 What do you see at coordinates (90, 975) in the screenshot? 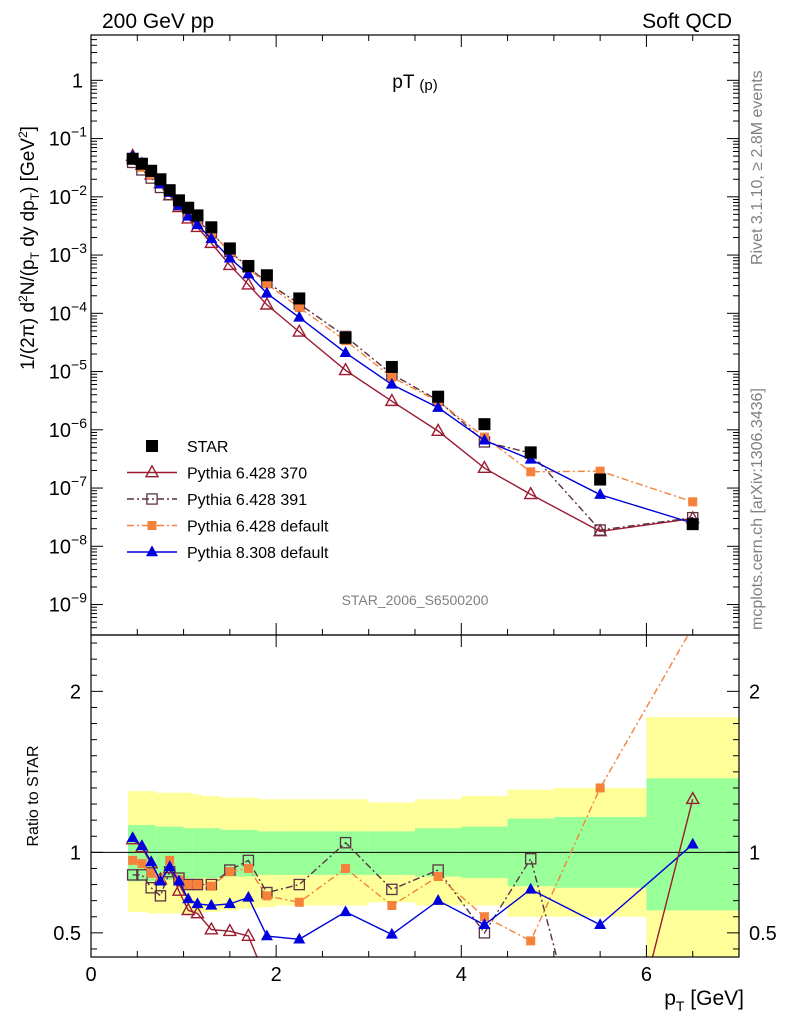
I see `x-tick-label: 0` at bounding box center [90, 975].